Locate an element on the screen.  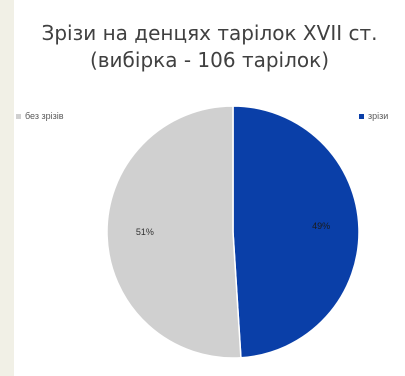
chart-title-line-2: (вибірка - 106 тарілок) is located at coordinates (209, 60).